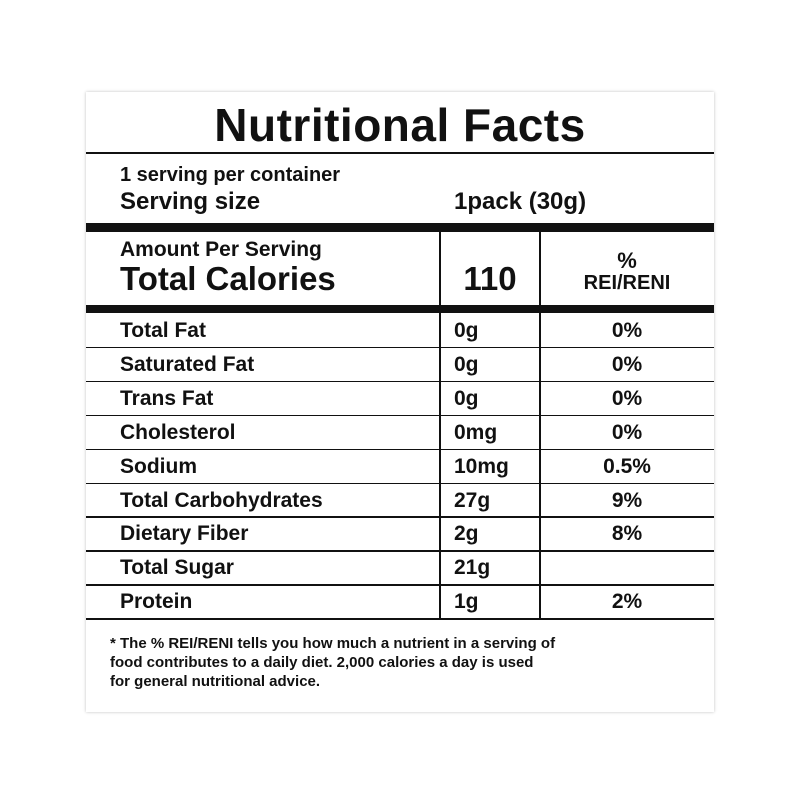 Image resolution: width=800 pixels, height=800 pixels. Describe the element at coordinates (163, 330) in the screenshot. I see `nutrient-name: Total Fat` at that location.